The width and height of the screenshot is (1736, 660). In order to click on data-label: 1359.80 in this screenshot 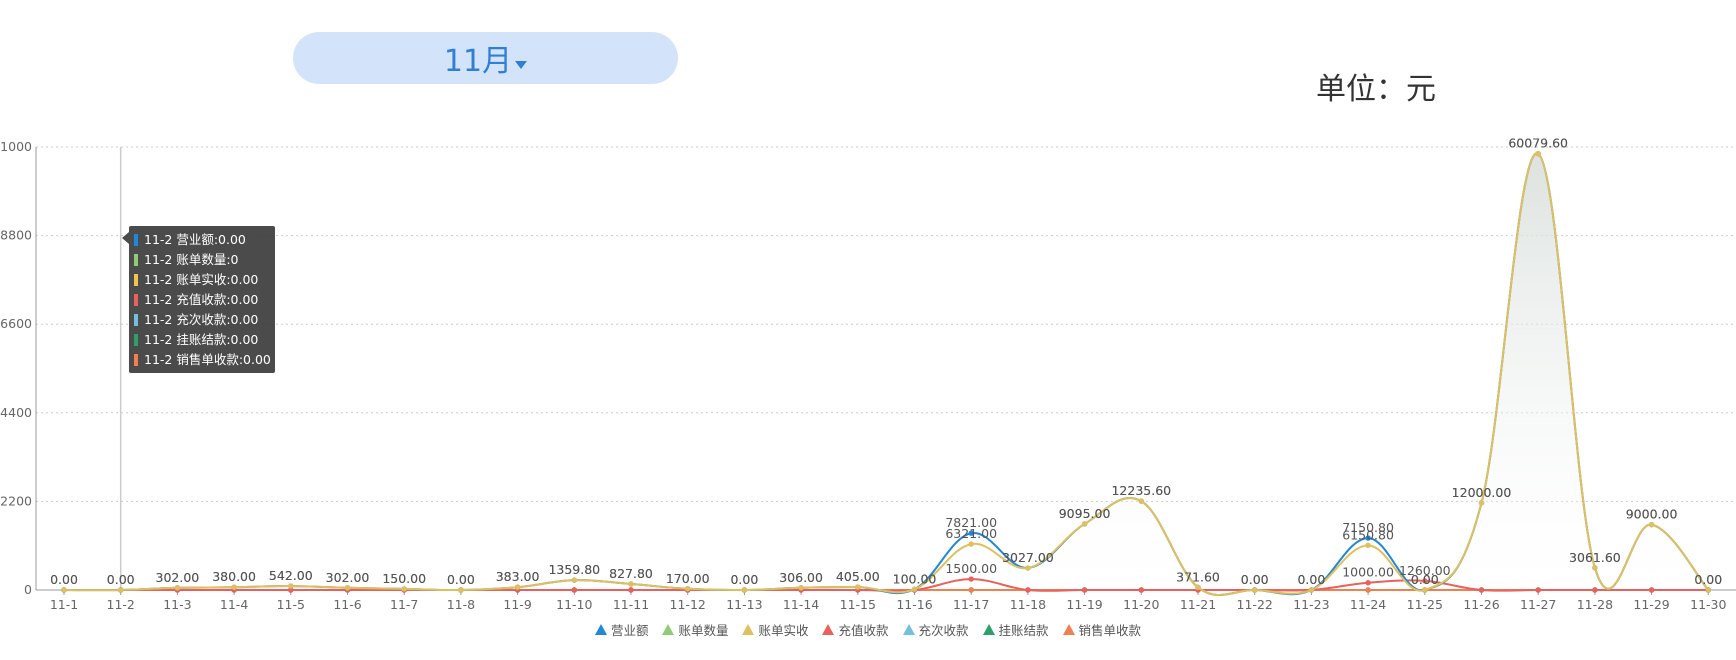, I will do `click(574, 569)`.